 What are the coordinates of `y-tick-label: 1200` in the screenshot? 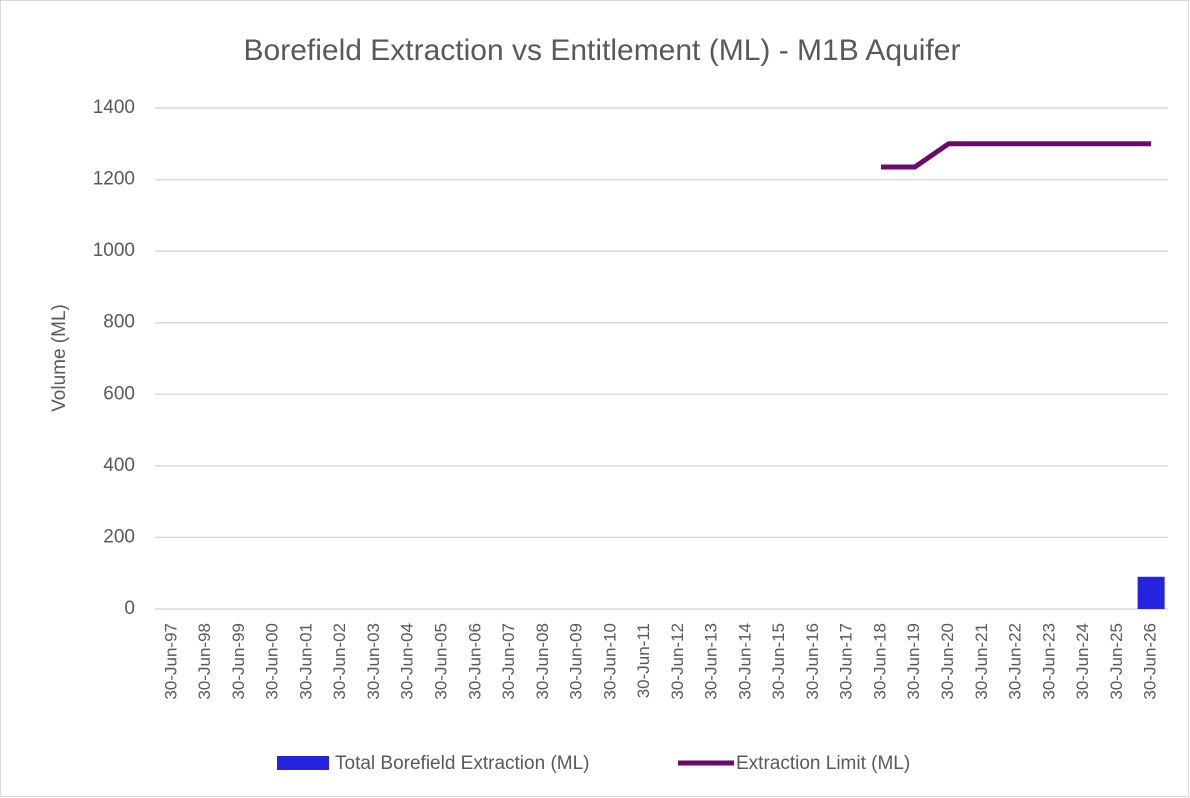 It's located at (114, 179).